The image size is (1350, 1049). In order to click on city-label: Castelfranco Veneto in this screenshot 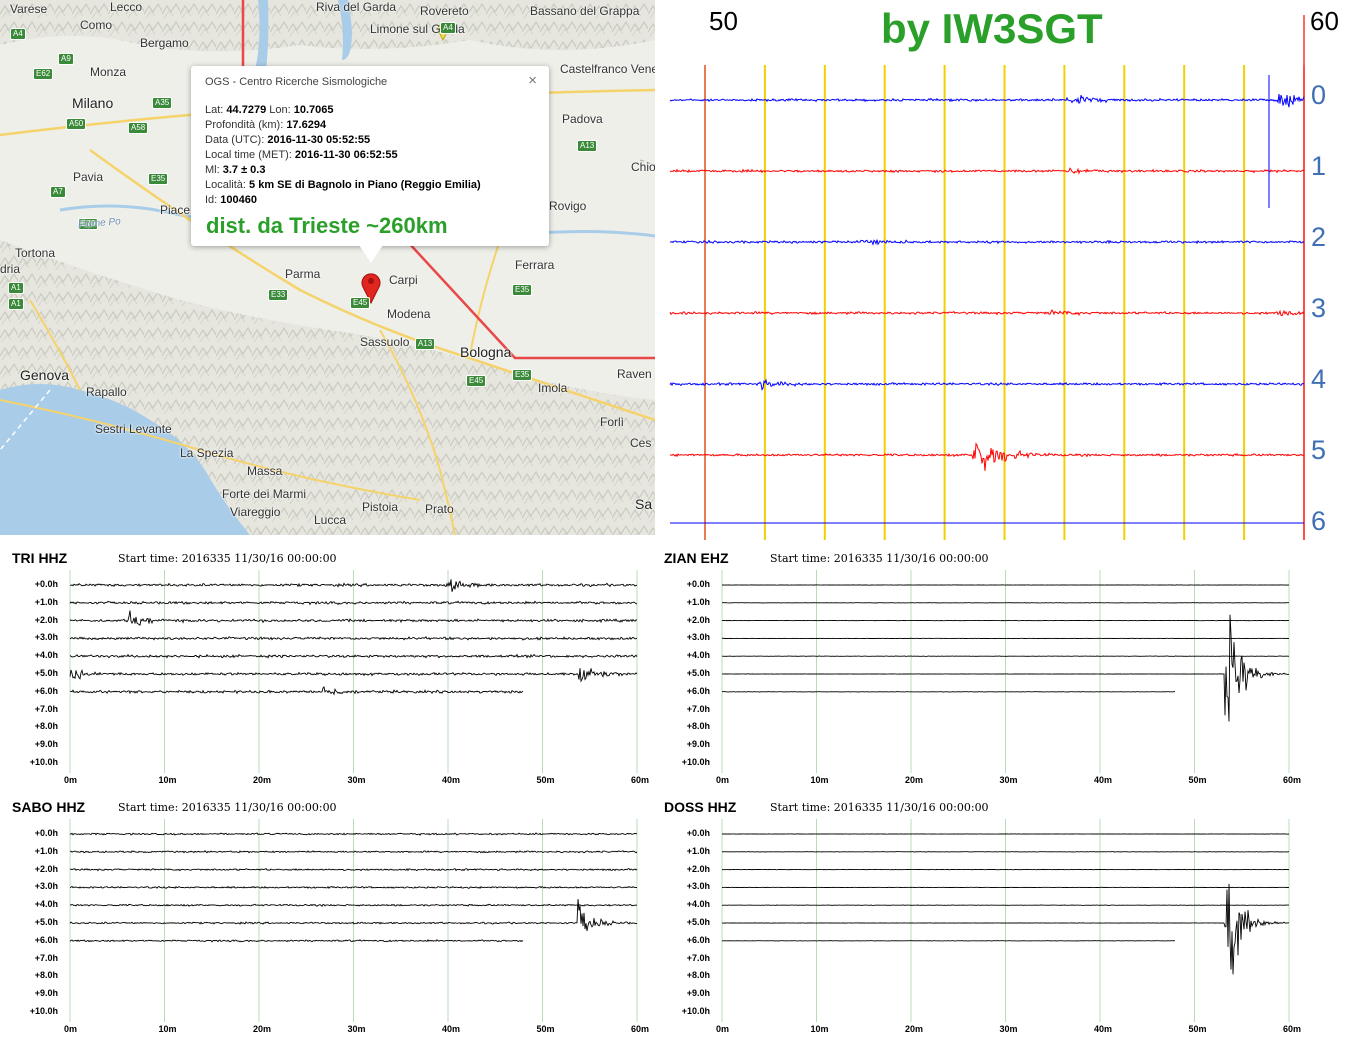, I will do `click(607, 69)`.